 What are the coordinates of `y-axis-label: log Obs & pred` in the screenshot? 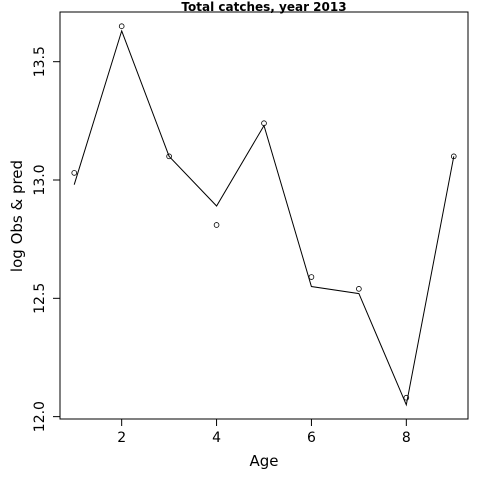 It's located at (17, 216).